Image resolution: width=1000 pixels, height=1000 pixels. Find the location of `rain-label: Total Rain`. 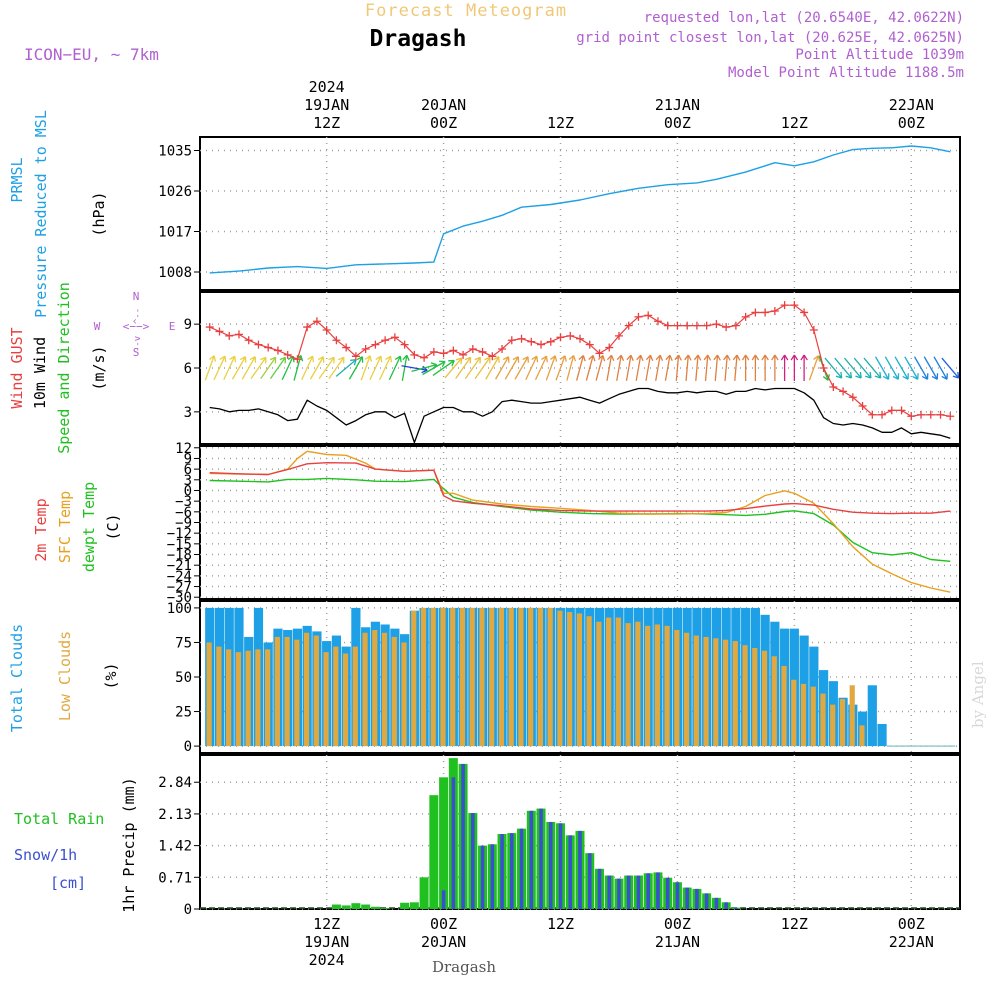

rain-label: Total Rain is located at coordinates (59, 819).